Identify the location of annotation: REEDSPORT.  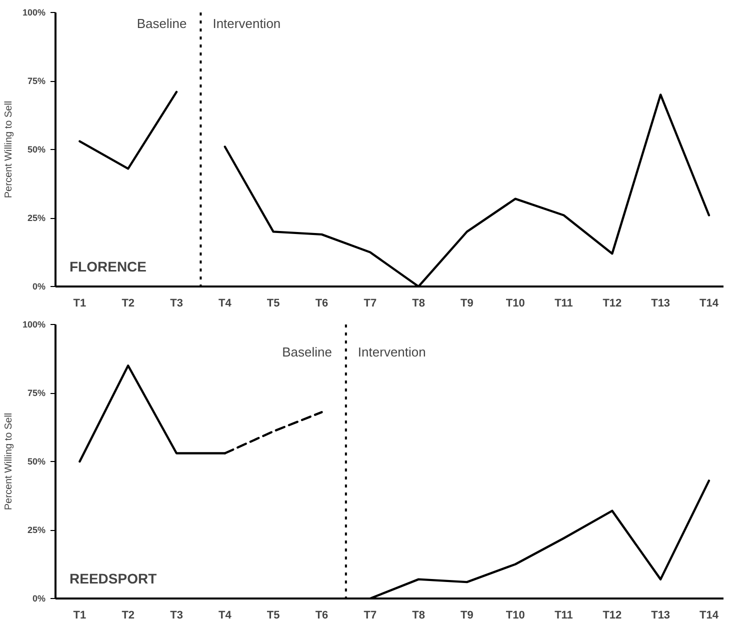
(114, 578).